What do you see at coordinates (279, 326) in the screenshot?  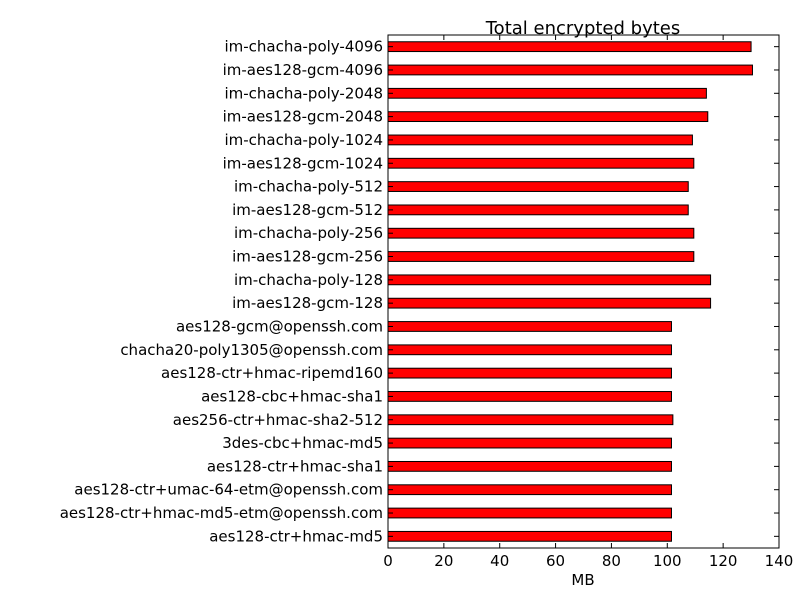 I see `y-tick-label: aes128-gcm@openssh.com` at bounding box center [279, 326].